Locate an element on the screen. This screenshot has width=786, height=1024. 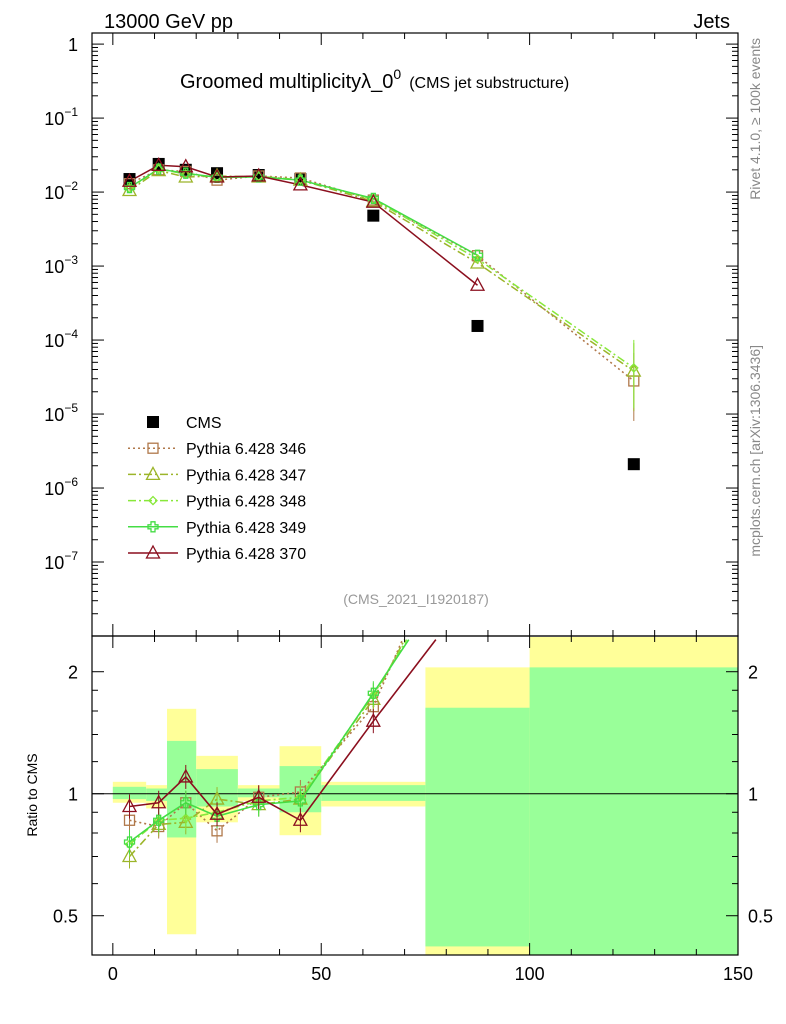
main-y-tick-exponent: −4 is located at coordinates (71, 334).